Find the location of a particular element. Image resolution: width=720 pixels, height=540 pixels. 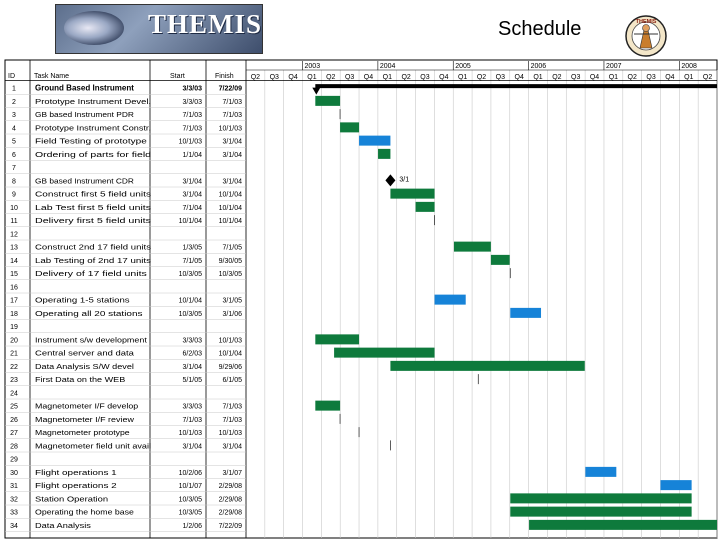

row-task-name: Prototype Instrument Constr. is located at coordinates (93, 127).